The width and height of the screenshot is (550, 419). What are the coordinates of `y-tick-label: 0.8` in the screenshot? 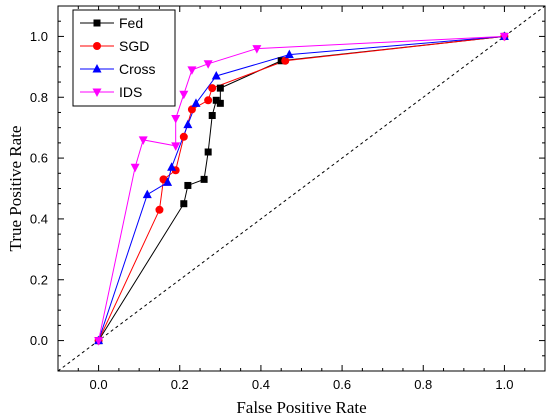 It's located at (39, 97).